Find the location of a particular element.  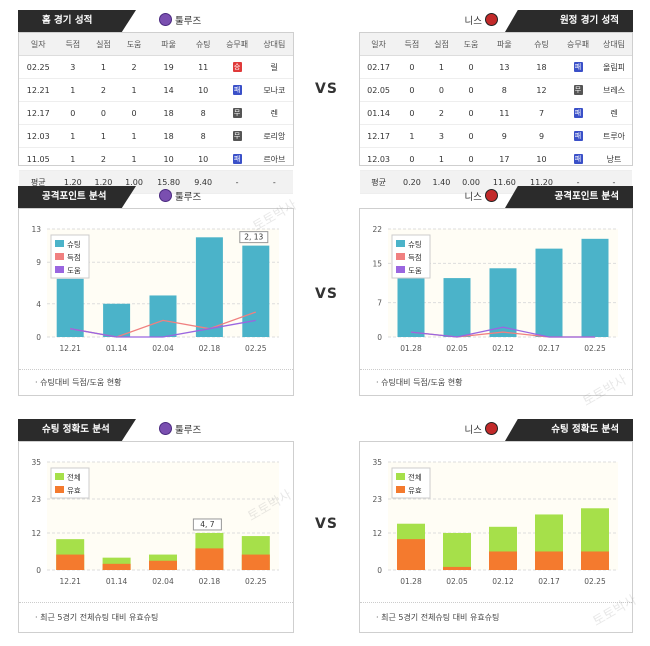

away-accuracy-note: · 최근 5경기 전체슈팅 대비 유효슈팅 is located at coordinates (438, 617).